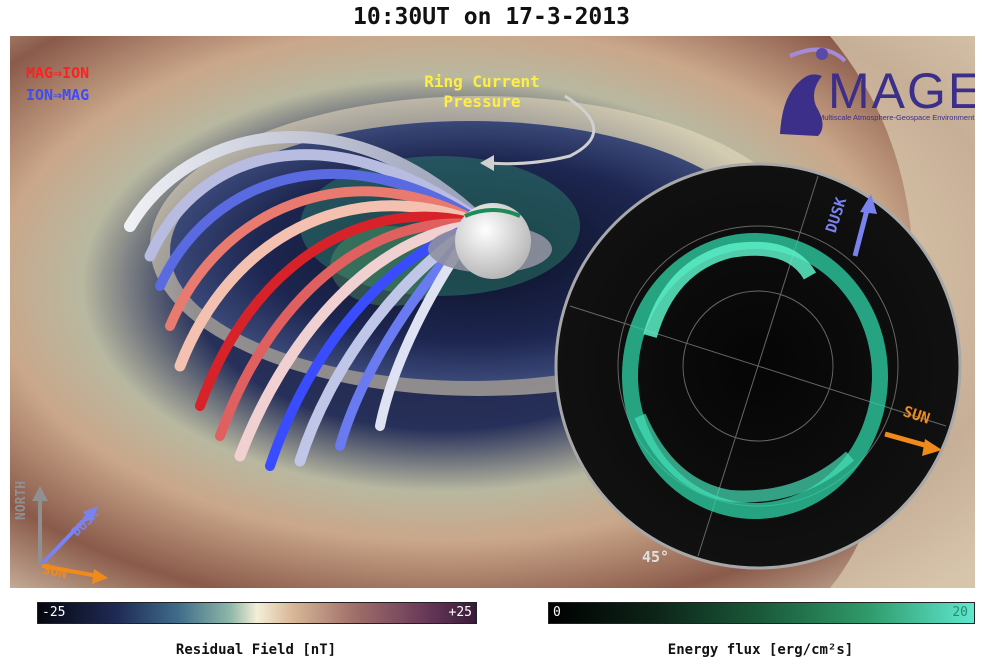 Image resolution: width=983 pixels, height=666 pixels. What do you see at coordinates (58, 73) in the screenshot?
I see `legend-mag-to-ion: MAG⇒ION` at bounding box center [58, 73].